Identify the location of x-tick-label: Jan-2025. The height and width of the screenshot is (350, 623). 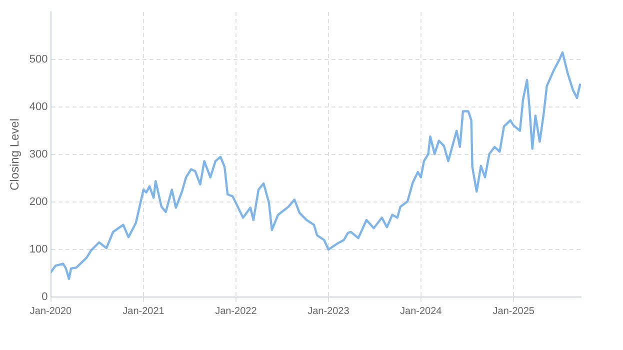
(513, 311).